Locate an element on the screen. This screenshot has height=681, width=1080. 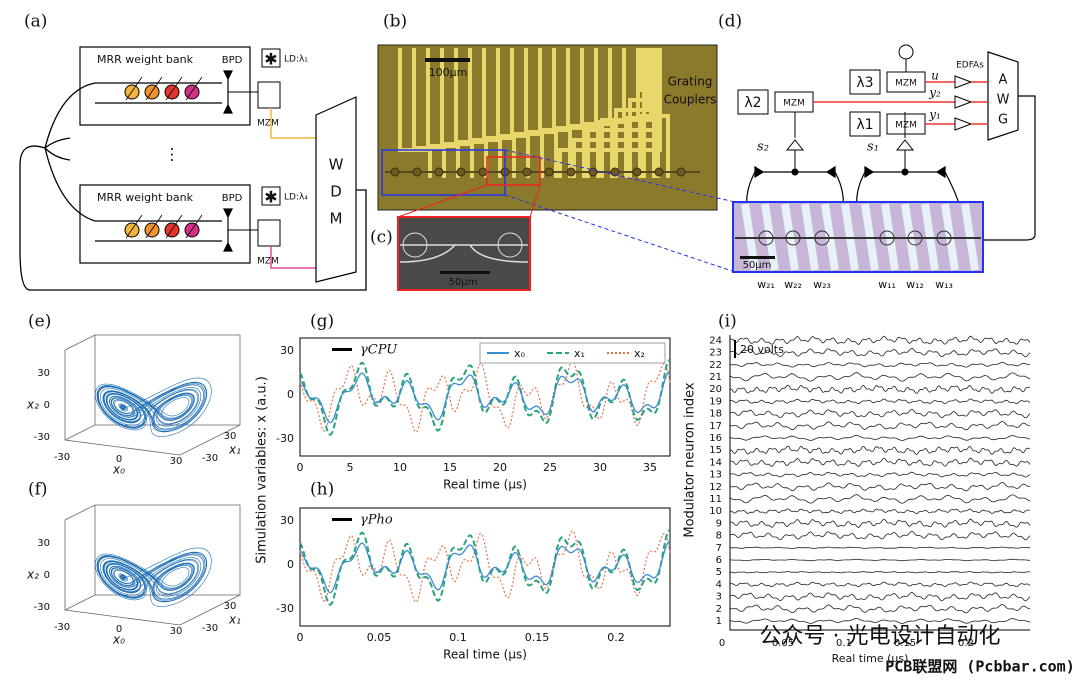
awg-block is located at coordinates (1003, 96).